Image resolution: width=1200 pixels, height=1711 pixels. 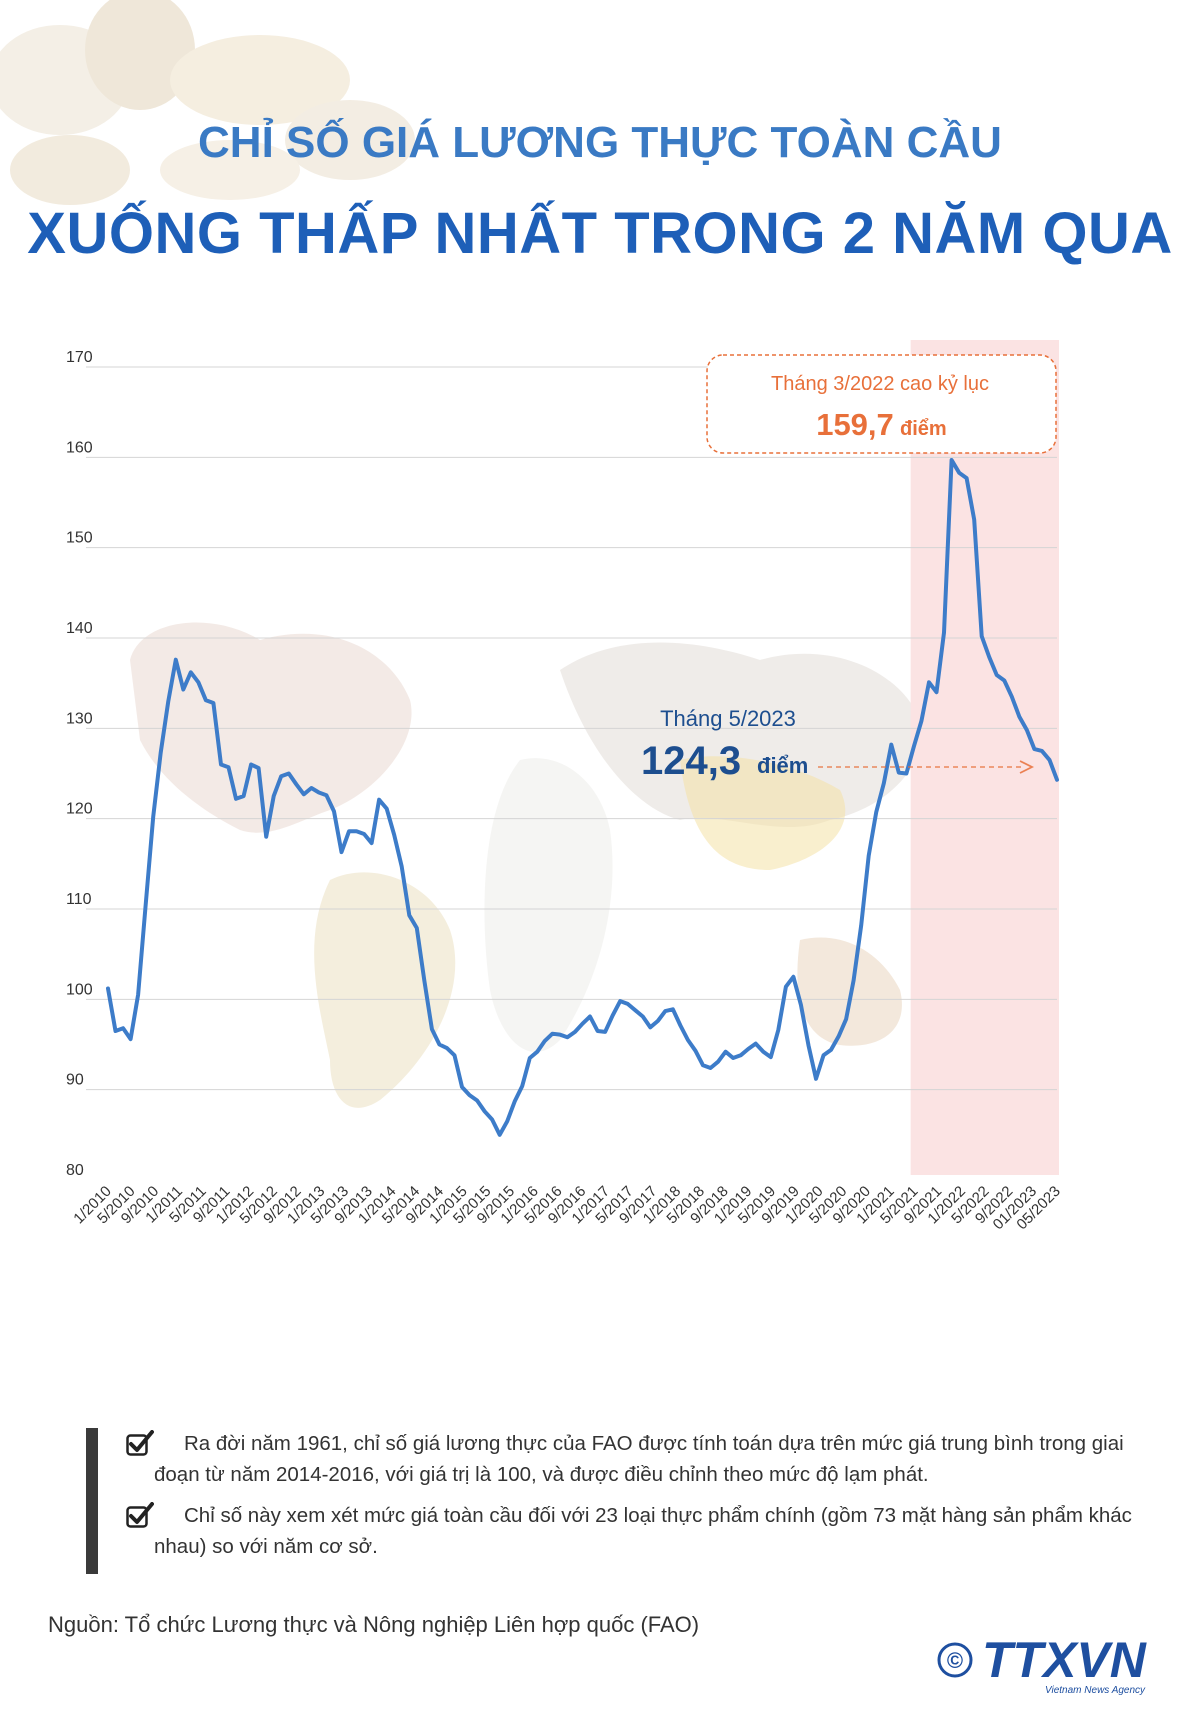 I want to click on arrow-head-icon, so click(x=1027, y=767).